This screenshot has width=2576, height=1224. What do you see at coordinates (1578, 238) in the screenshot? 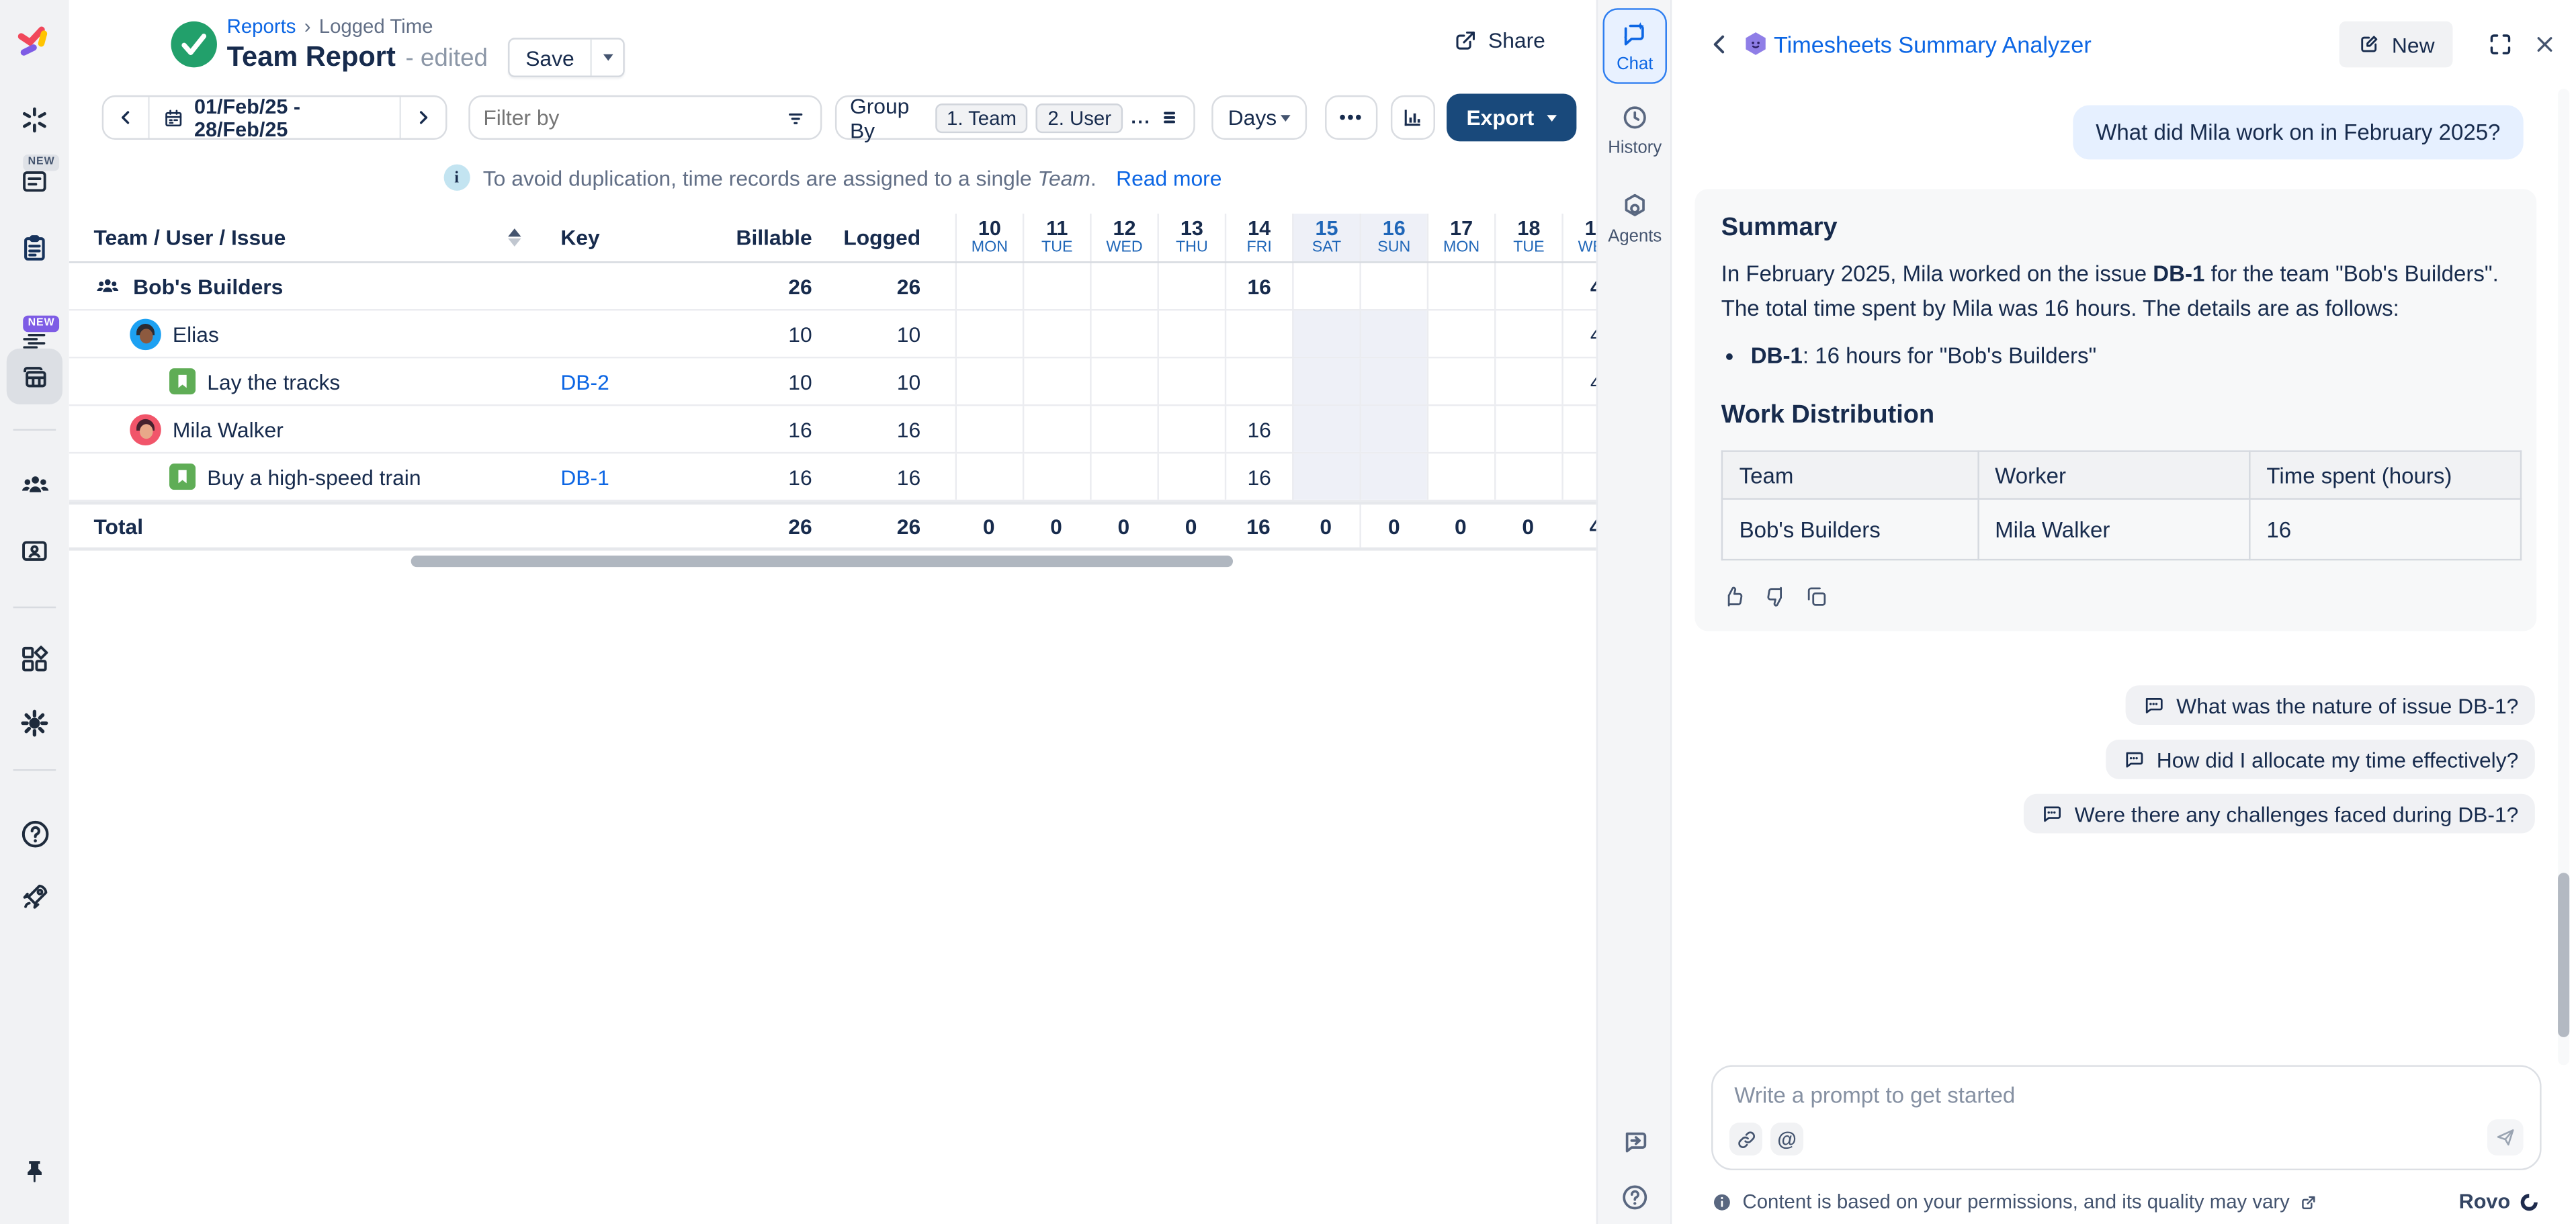
I see `day-header: 19WED` at bounding box center [1578, 238].